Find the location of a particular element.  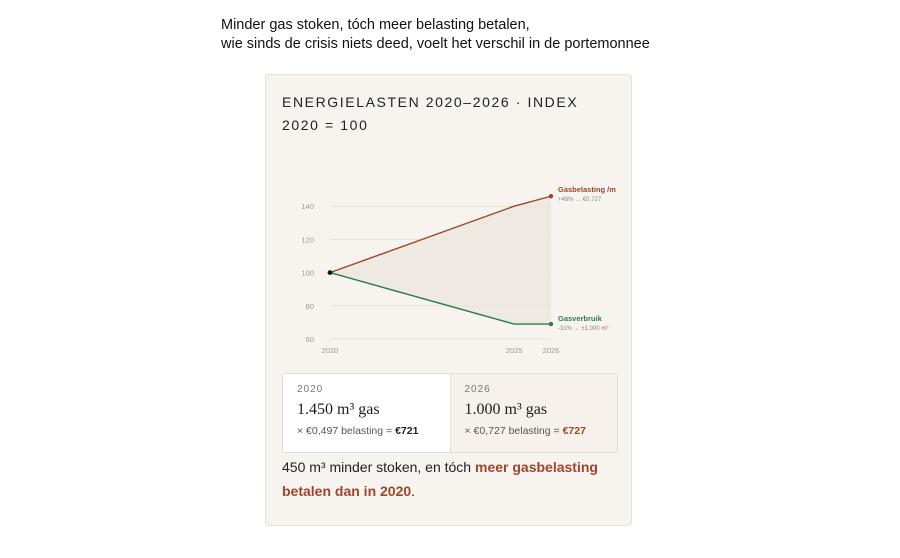

y-tick-label: 60 is located at coordinates (310, 339).